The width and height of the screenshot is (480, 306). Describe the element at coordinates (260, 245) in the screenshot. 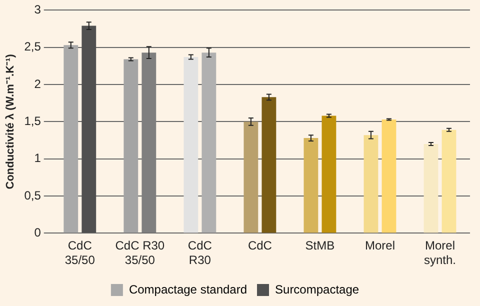

I see `x-tick-label: CdC` at that location.